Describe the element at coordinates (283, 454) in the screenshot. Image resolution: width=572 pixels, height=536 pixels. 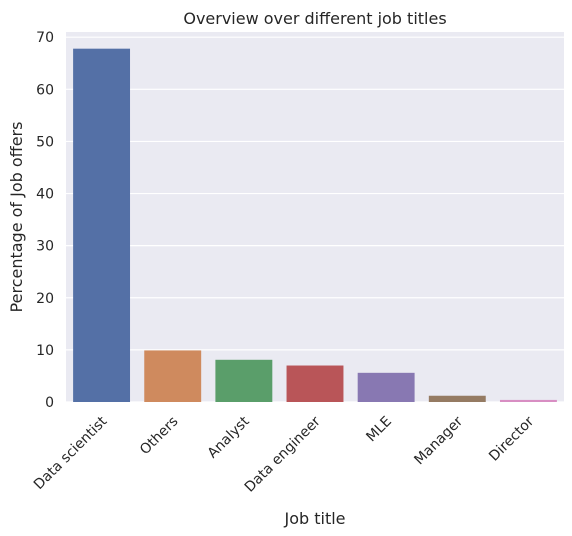
I see `x-tick-label: Data engineer` at that location.